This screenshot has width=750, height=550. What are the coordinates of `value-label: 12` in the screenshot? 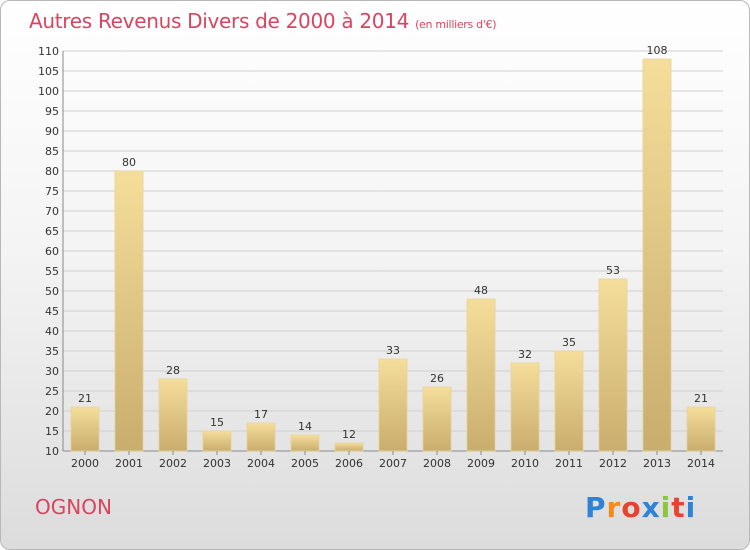 It's located at (349, 434).